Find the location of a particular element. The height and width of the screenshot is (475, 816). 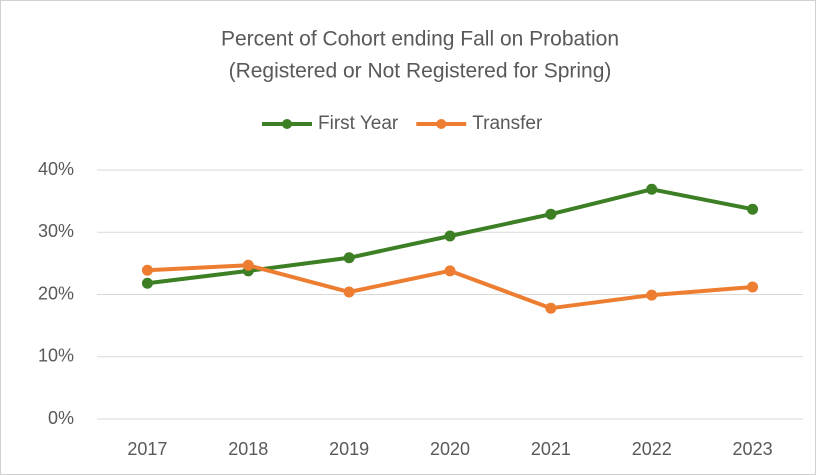

legend-label: First Year is located at coordinates (358, 123).